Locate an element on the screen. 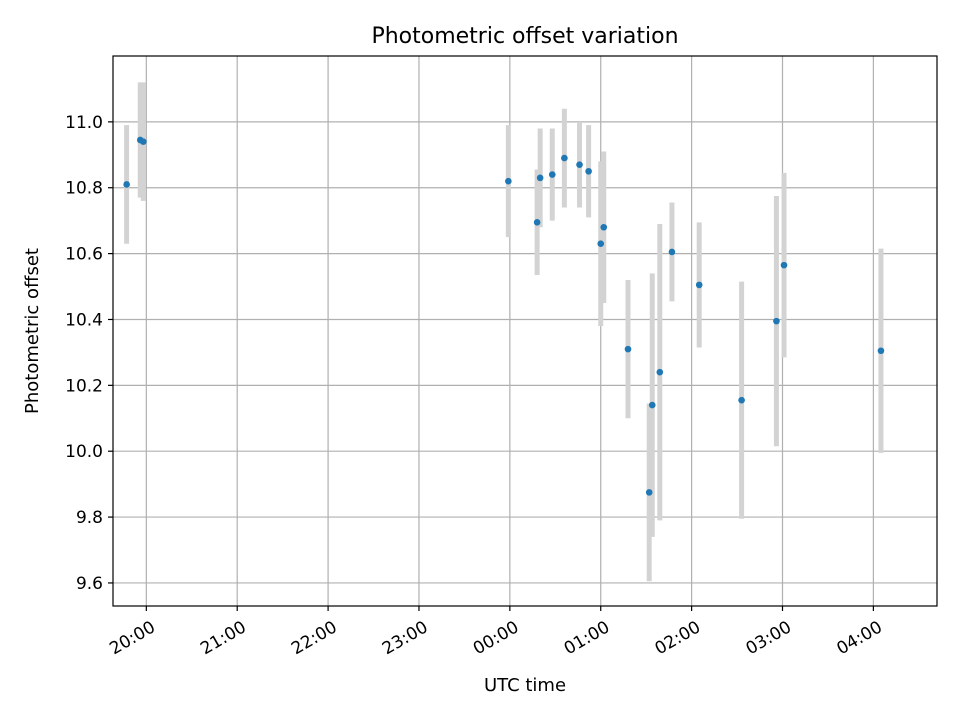 This screenshot has width=960, height=720. x-axis-label: UTC time is located at coordinates (525, 685).